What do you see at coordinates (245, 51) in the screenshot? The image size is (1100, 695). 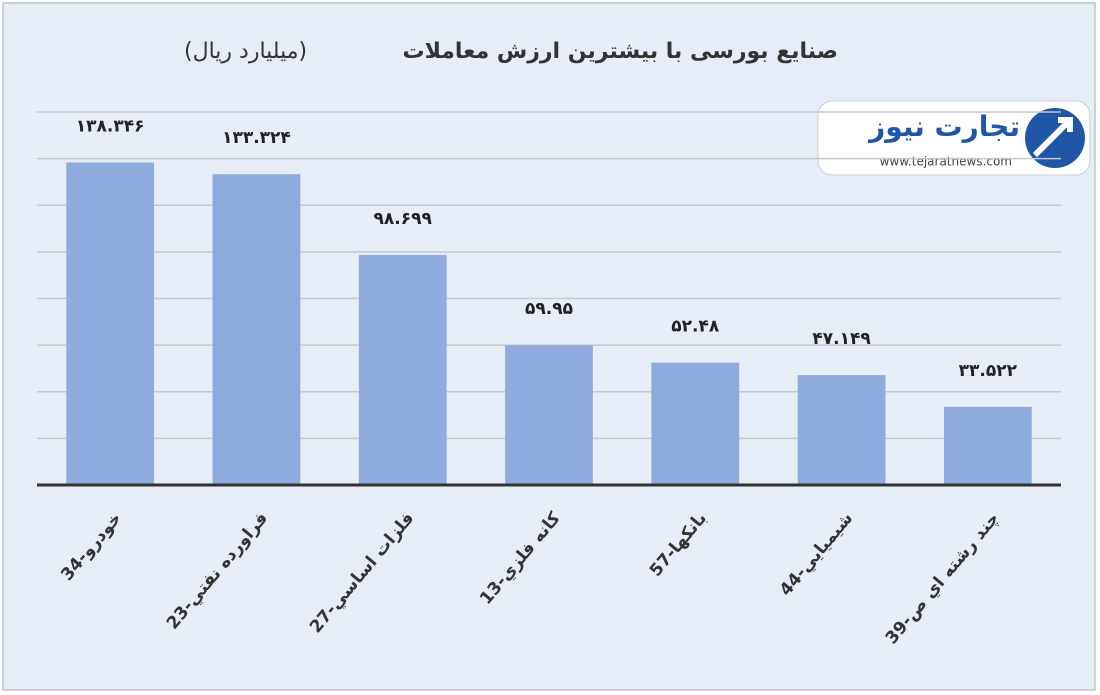 I see `chart-subtitle: (میلیارد ریال)` at bounding box center [245, 51].